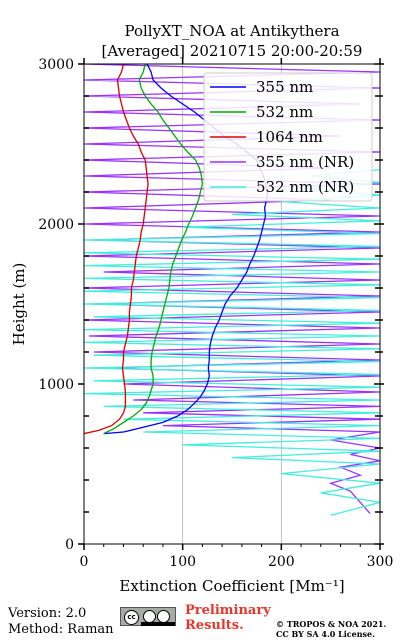 Image resolution: width=400 pixels, height=640 pixels. Describe the element at coordinates (61, 629) in the screenshot. I see `method-text: Method: Raman` at that location.